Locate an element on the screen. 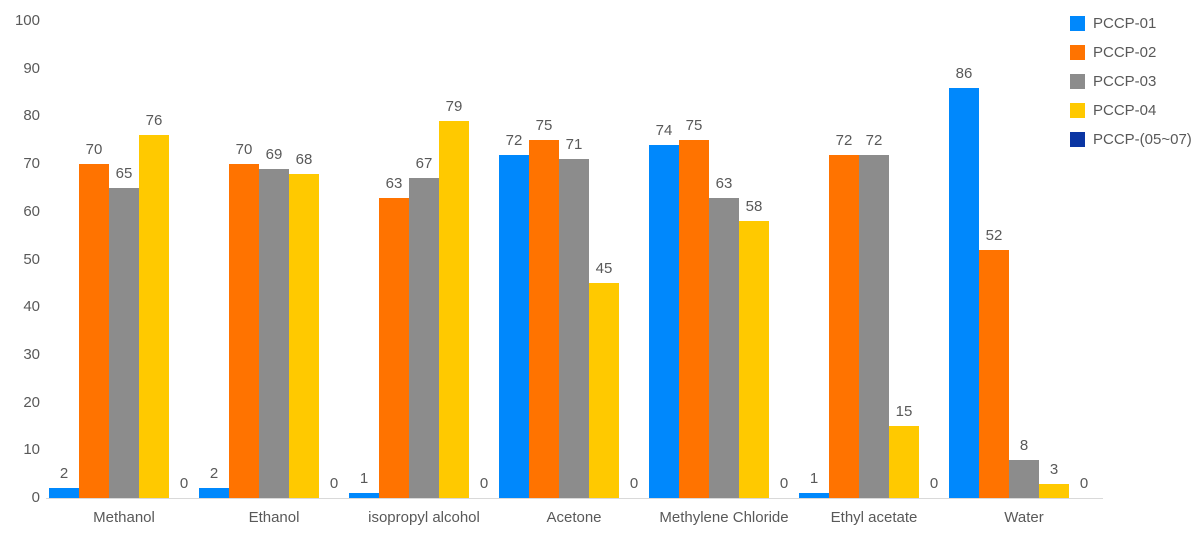 The width and height of the screenshot is (1200, 540). y-axis-tick-label: 30 is located at coordinates (31, 354).